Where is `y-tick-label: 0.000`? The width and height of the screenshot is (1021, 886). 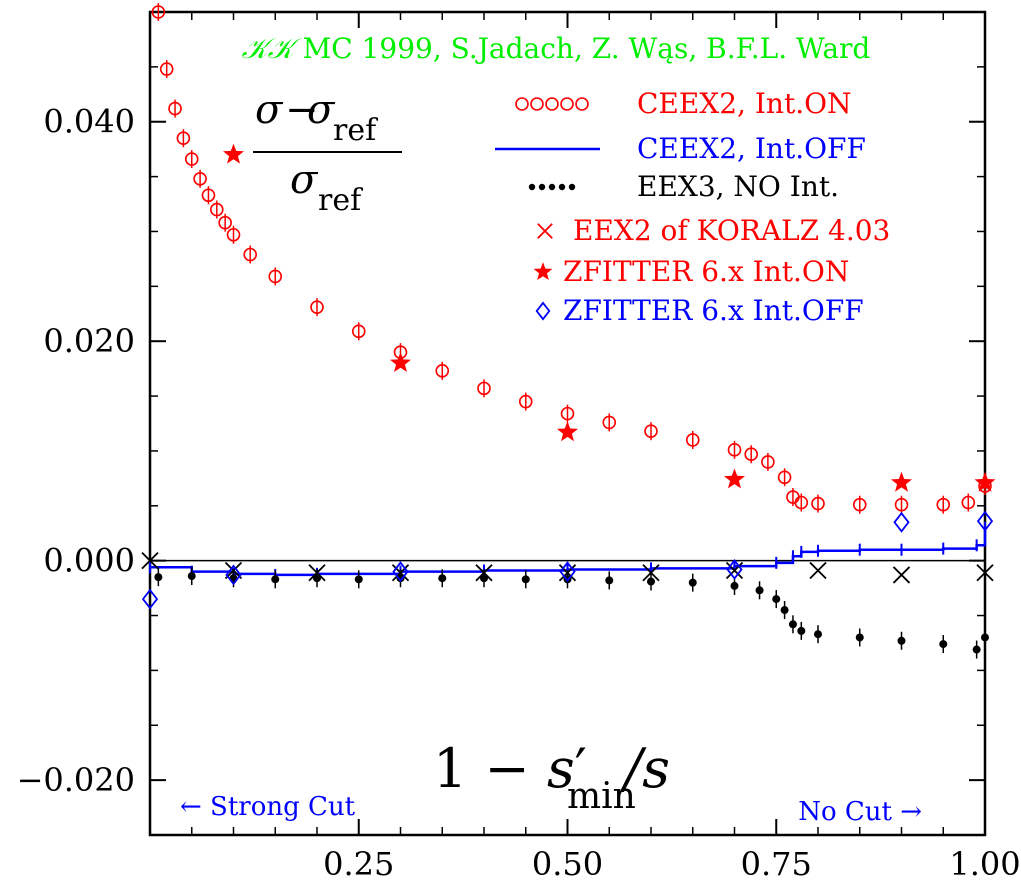
y-tick-label: 0.000 is located at coordinates (89, 561).